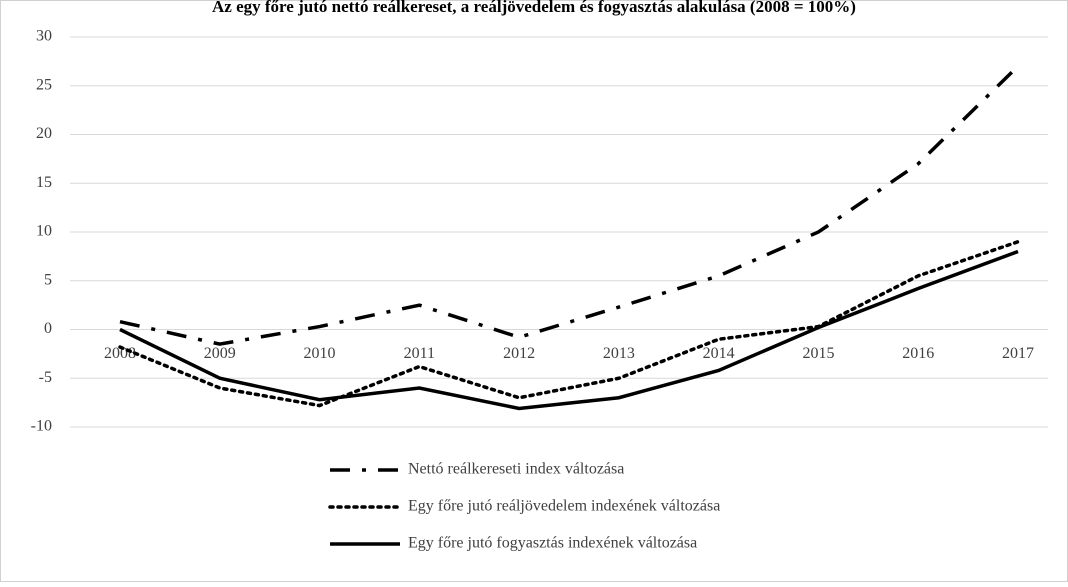  I want to click on y-tick-label: 15, so click(44, 182).